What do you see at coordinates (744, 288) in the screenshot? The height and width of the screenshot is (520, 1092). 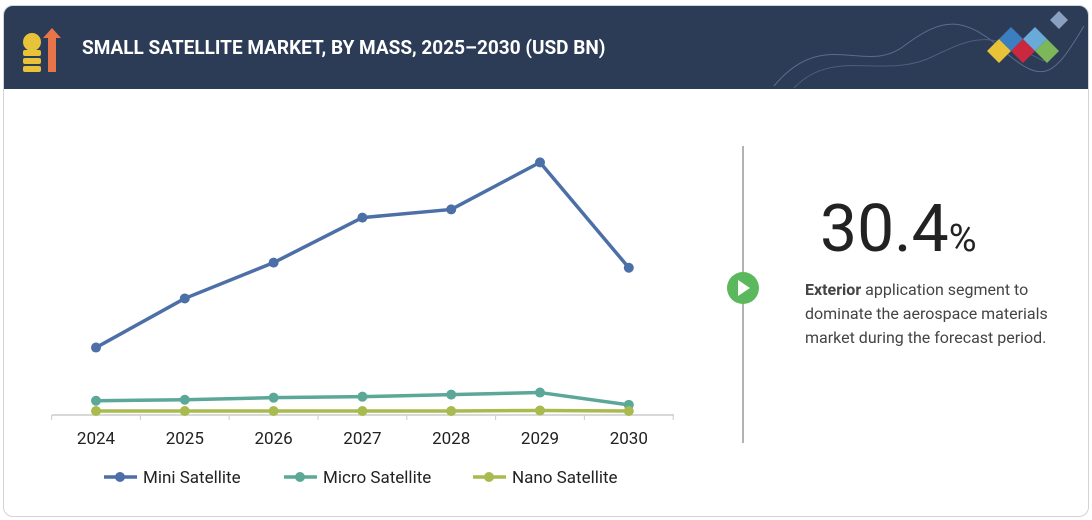 I see `play-arrow` at bounding box center [744, 288].